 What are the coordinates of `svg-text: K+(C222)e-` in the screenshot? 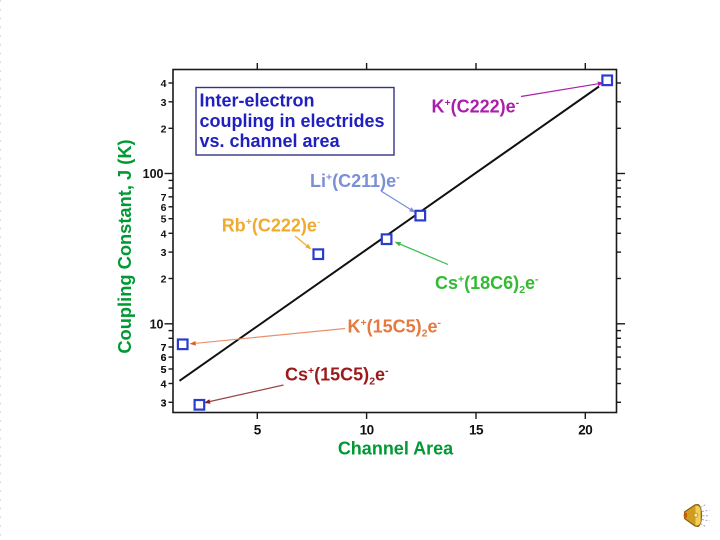 It's located at (476, 107).